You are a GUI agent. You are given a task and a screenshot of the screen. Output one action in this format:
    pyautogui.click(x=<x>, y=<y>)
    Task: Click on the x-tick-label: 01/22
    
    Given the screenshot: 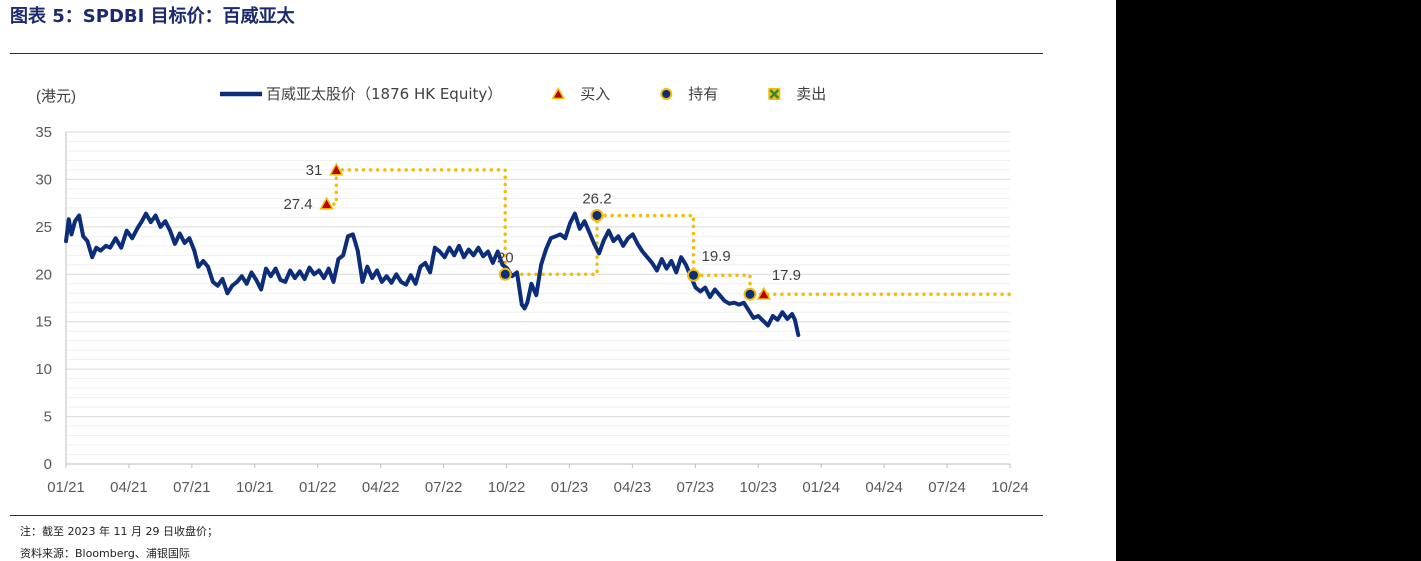 What is the action you would take?
    pyautogui.click(x=318, y=487)
    